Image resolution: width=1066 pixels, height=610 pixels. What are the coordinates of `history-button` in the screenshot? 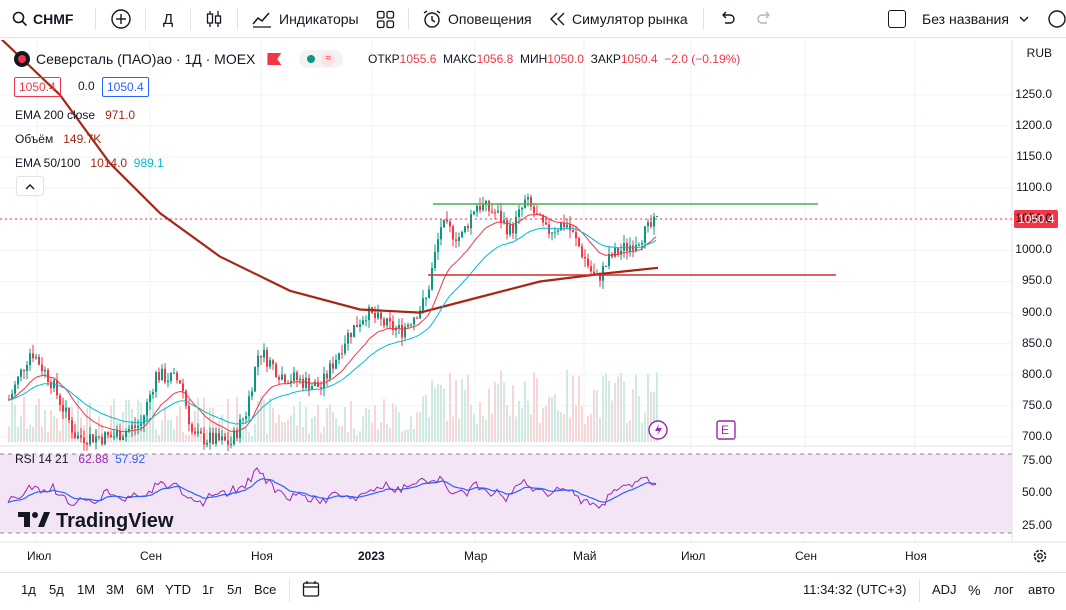 It's located at (1056, 19).